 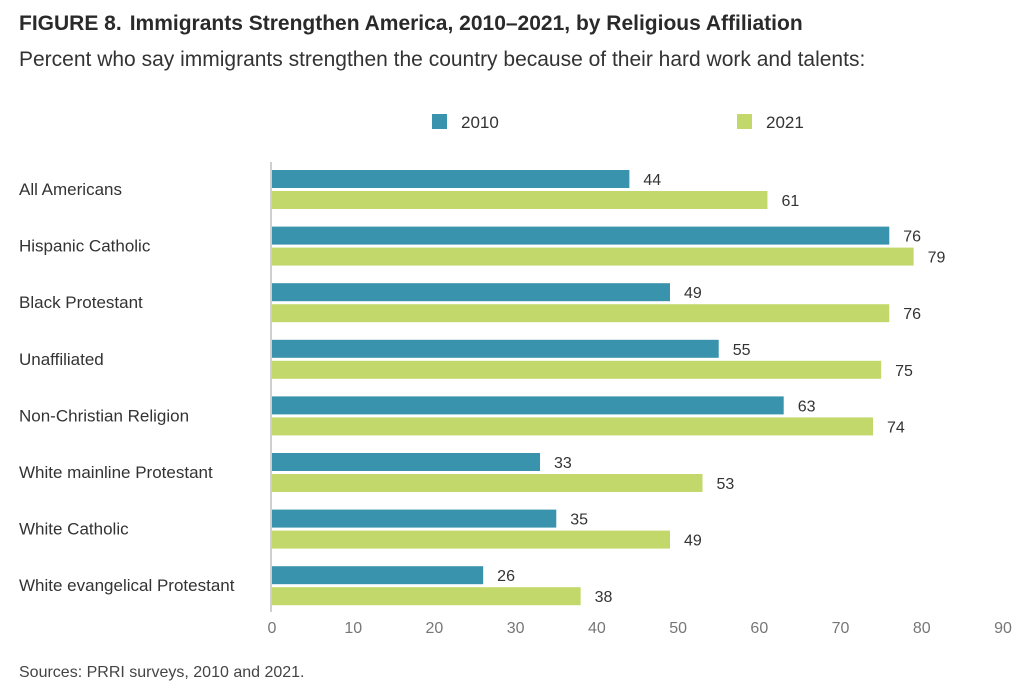 I want to click on category-label: White mainline Protestant, so click(x=116, y=472).